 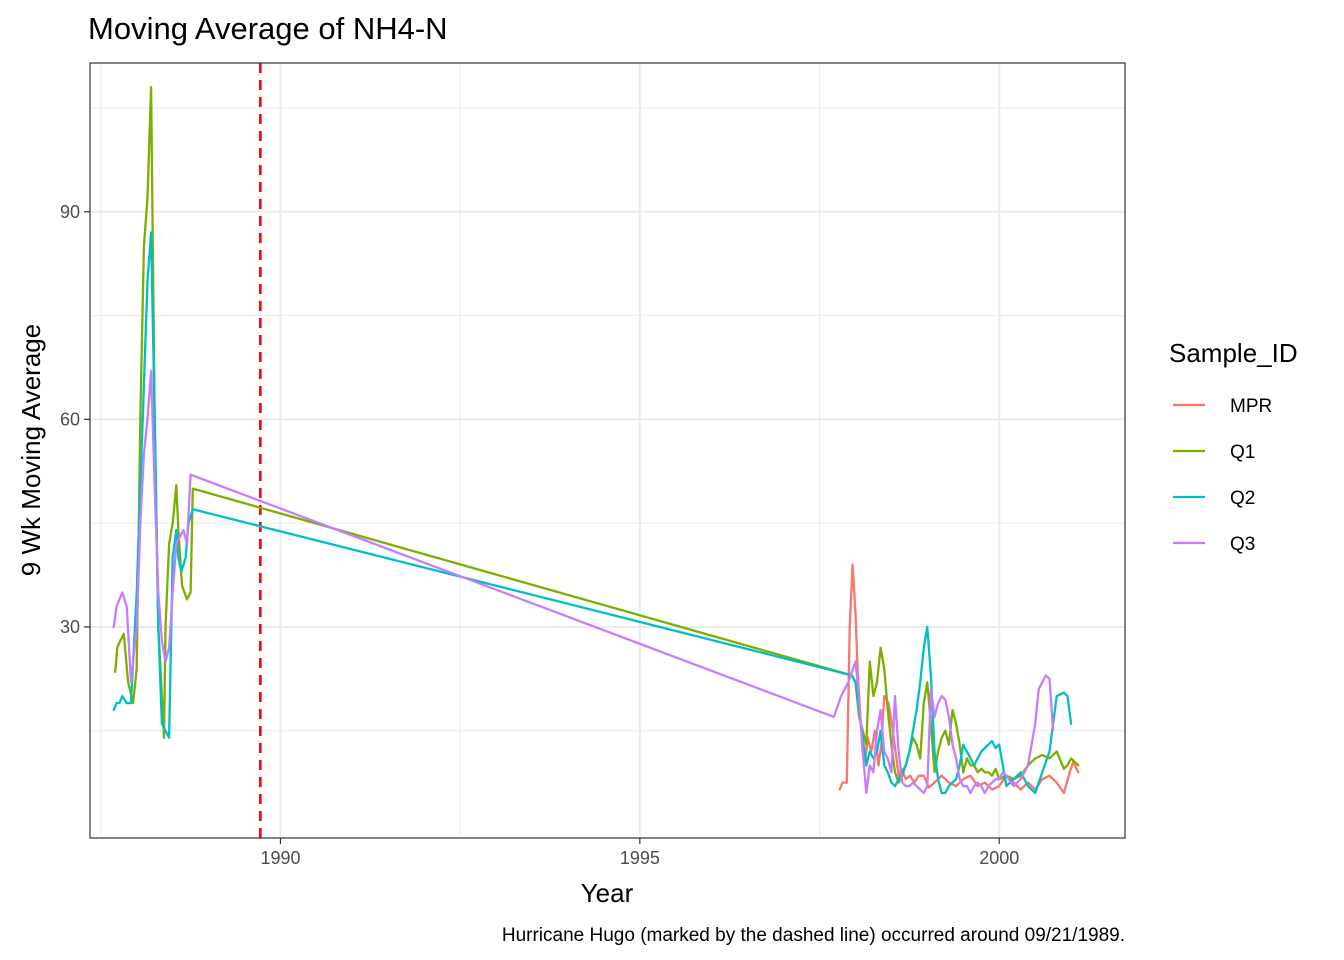 I want to click on legend-item-q2: Q2, so click(x=1214, y=498).